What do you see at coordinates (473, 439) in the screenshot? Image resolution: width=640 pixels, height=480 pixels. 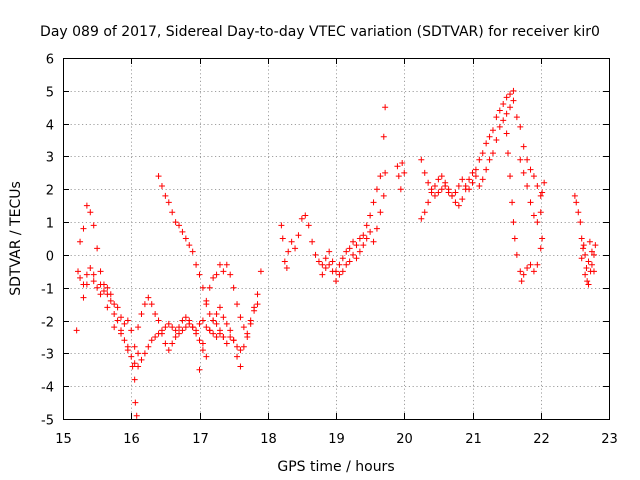 I see `x-tick-label: 21` at bounding box center [473, 439].